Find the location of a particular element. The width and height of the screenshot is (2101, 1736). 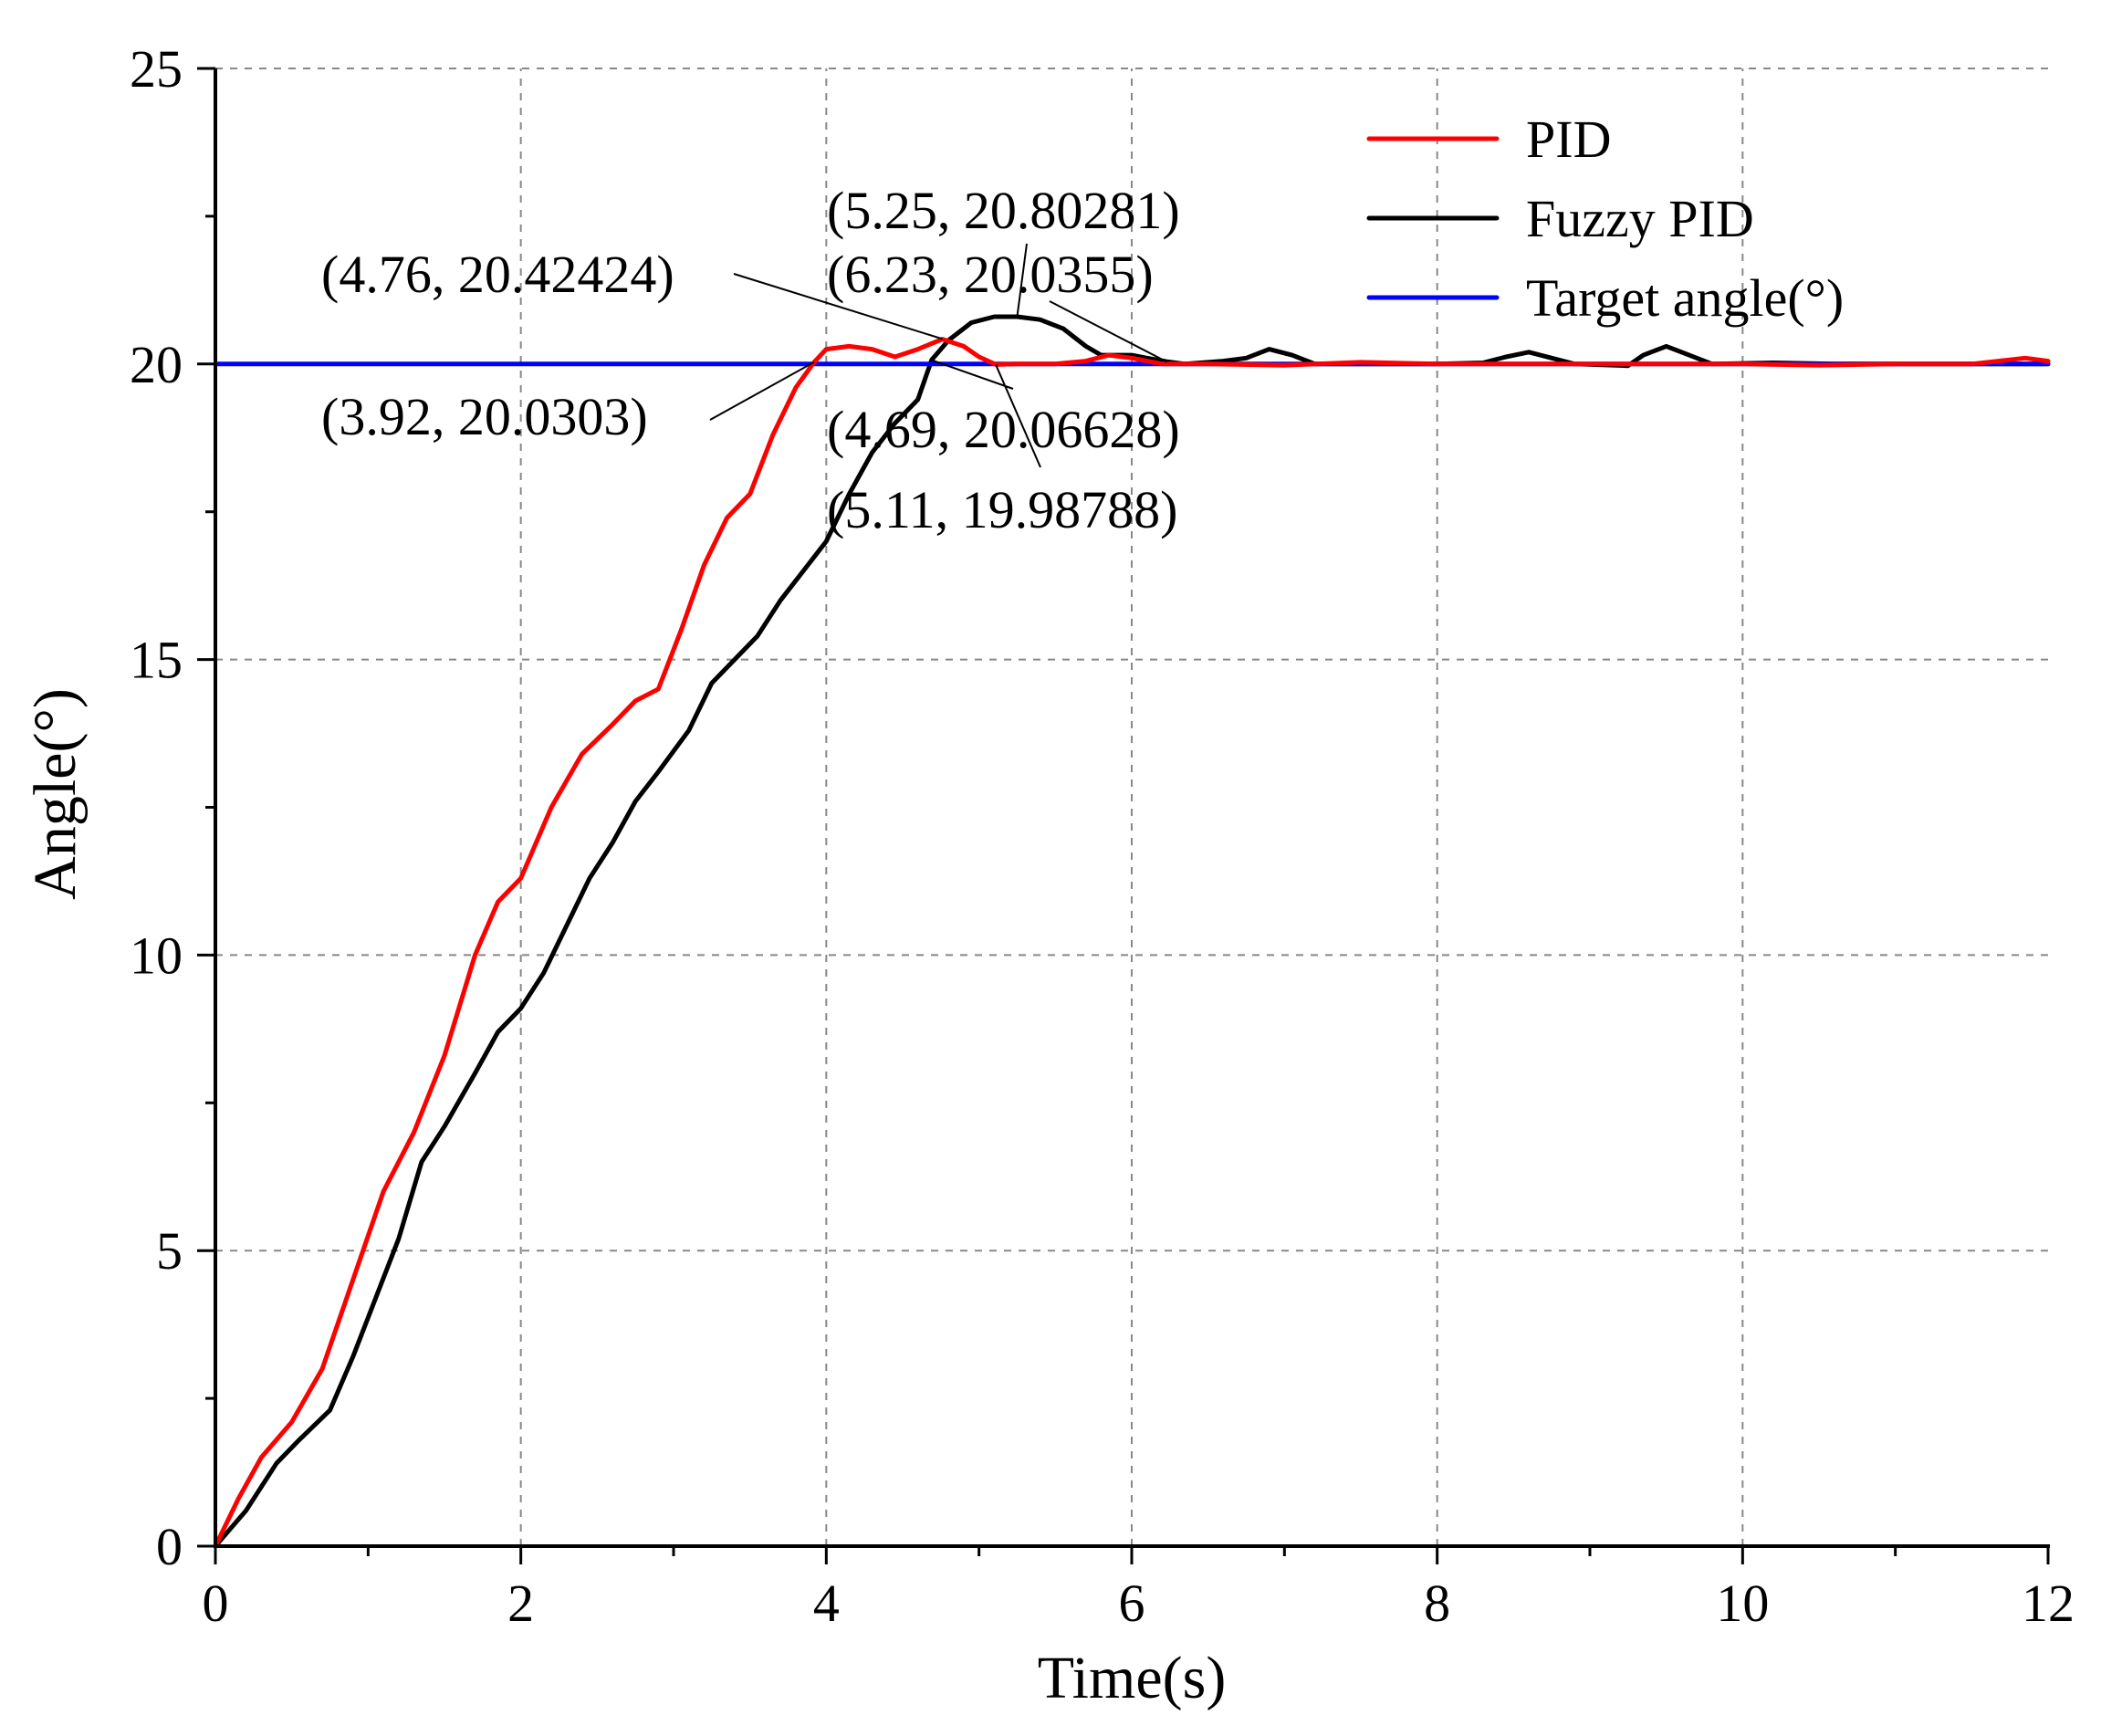

y-tick-label: 15 is located at coordinates (156, 660).